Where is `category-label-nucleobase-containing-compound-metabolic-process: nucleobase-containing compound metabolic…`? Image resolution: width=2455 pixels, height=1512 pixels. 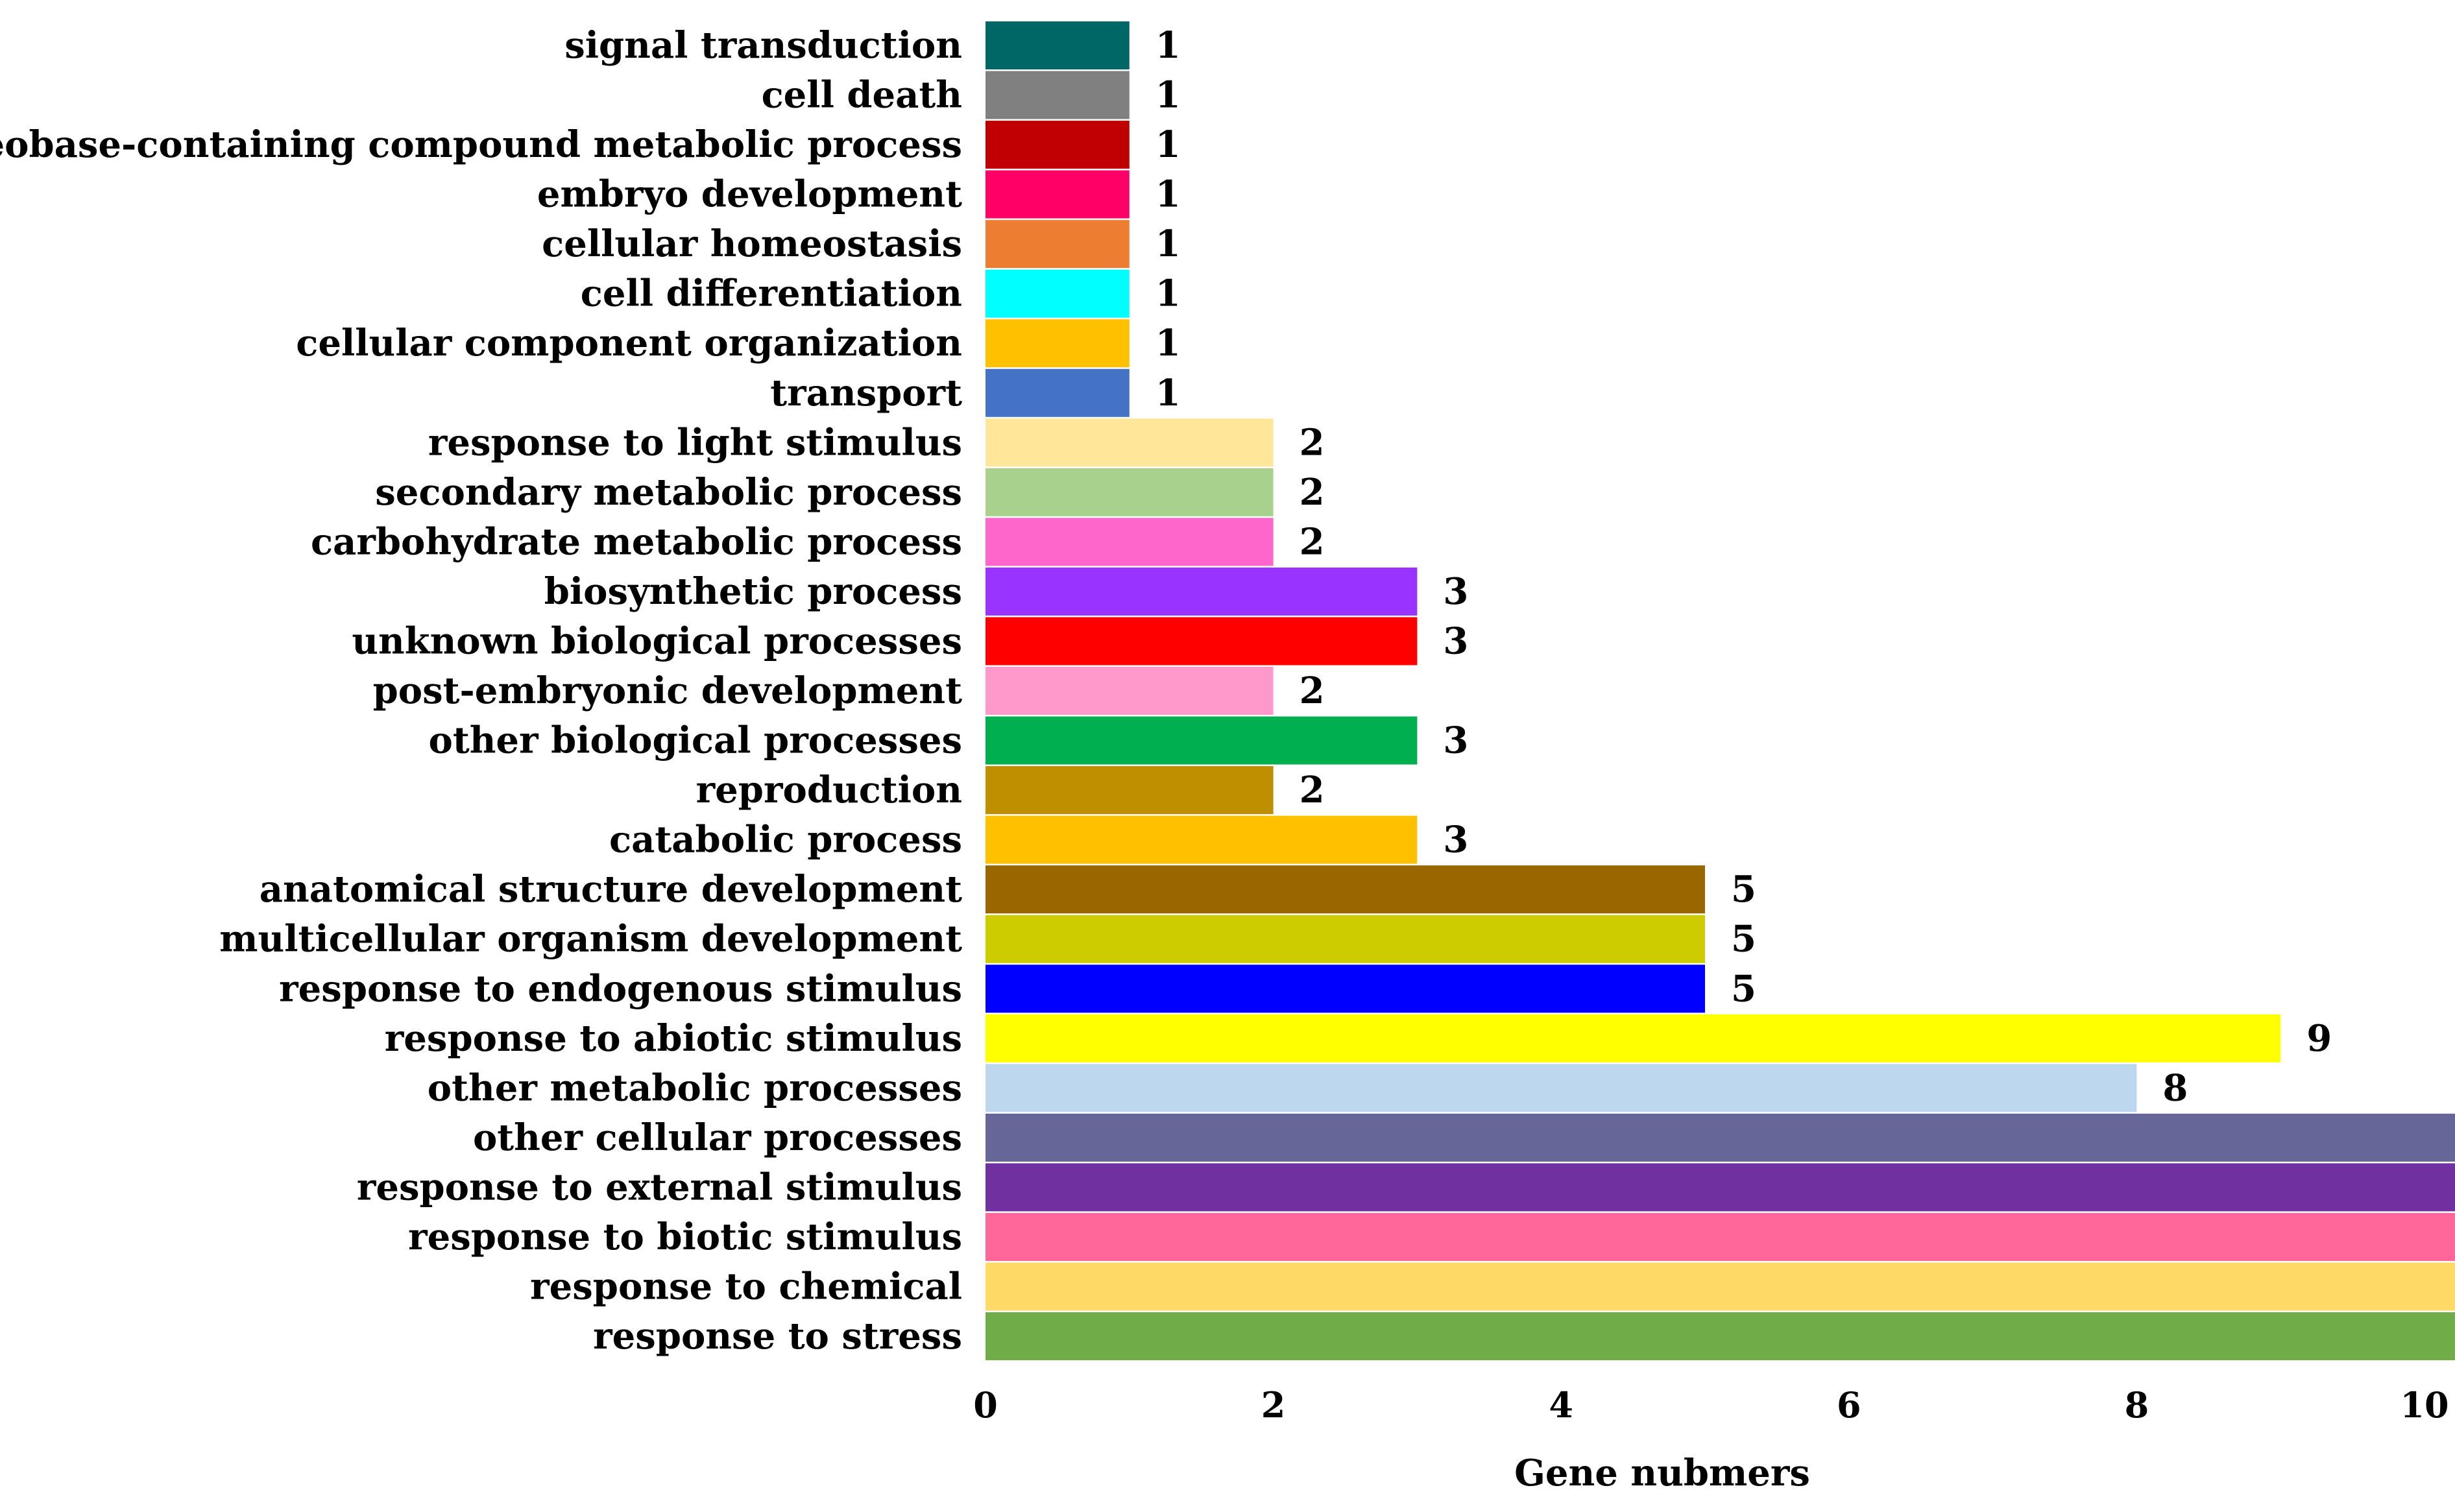
category-label-nucleobase-containing-compound-metabolic-process: nucleobase-containing compound metabolic… is located at coordinates (481, 144).